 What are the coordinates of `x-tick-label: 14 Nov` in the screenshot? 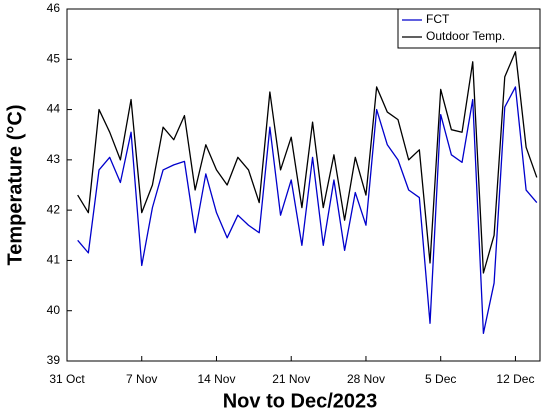 It's located at (216, 379).